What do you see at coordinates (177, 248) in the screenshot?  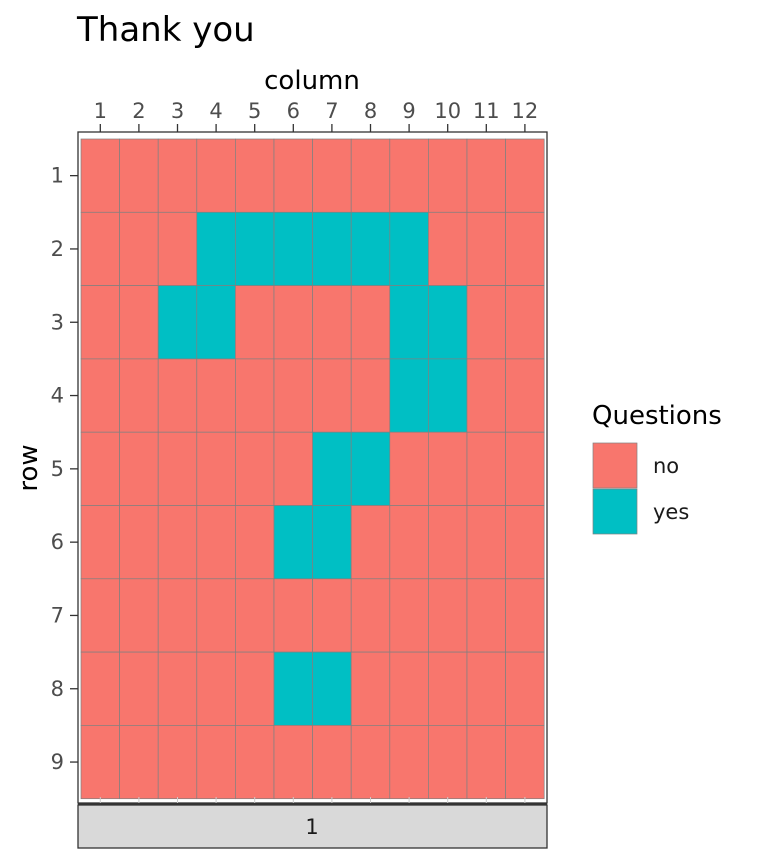 I see `heatmap-cell-r2-c3-no` at bounding box center [177, 248].